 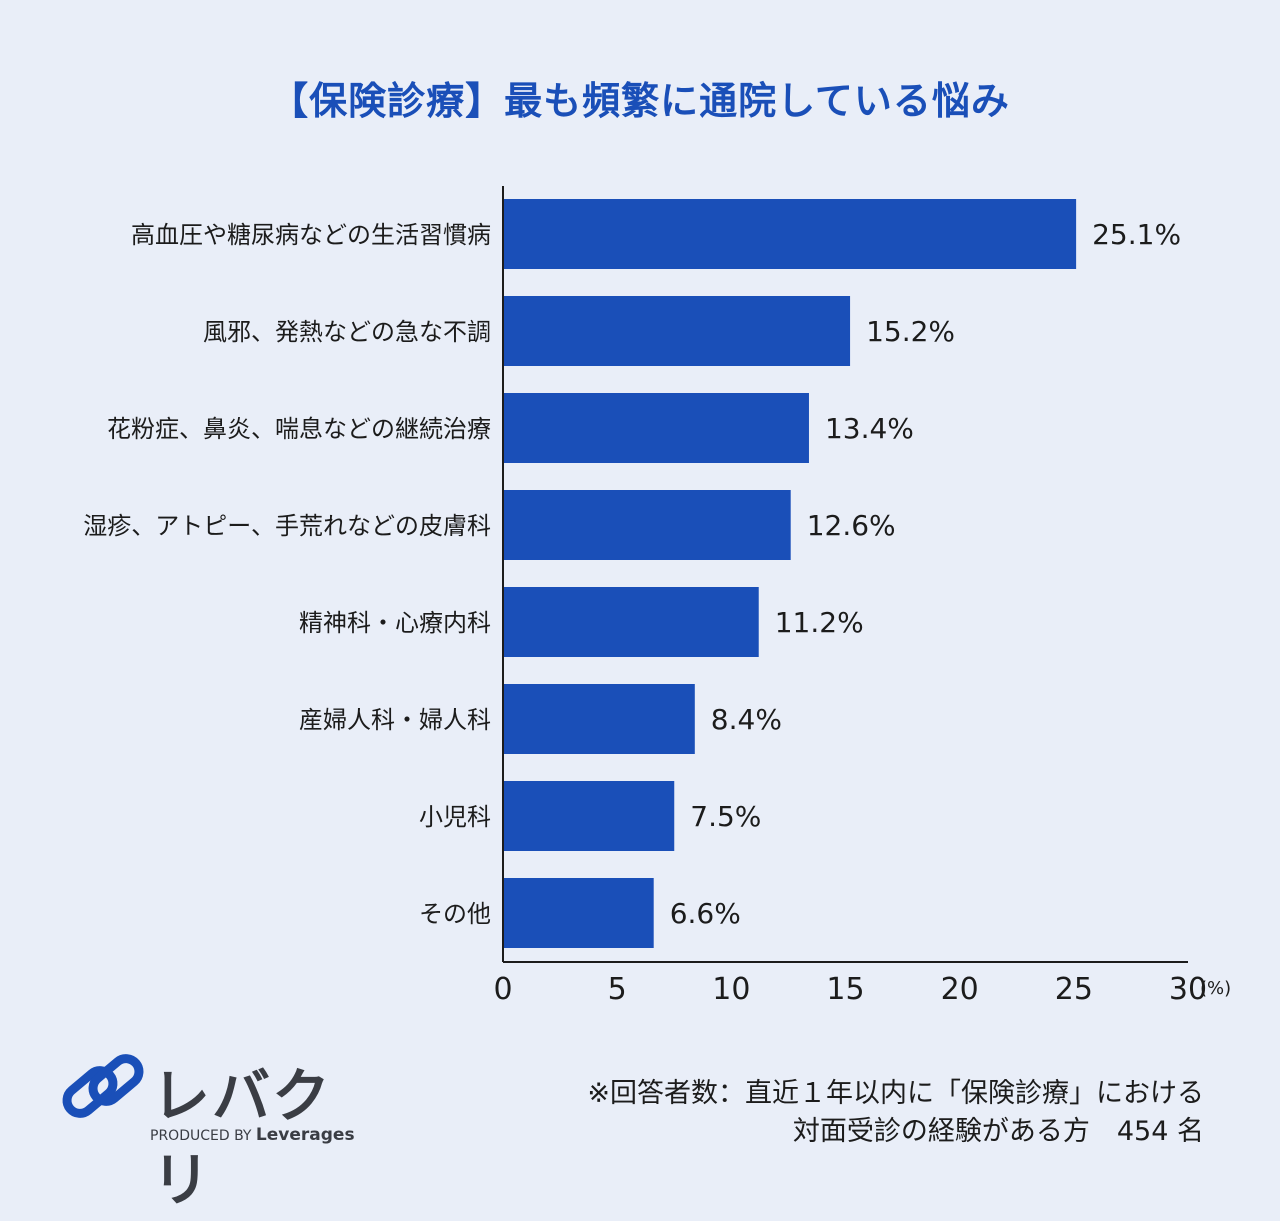 I want to click on logo-name: レバクリ, so click(x=242, y=1138).